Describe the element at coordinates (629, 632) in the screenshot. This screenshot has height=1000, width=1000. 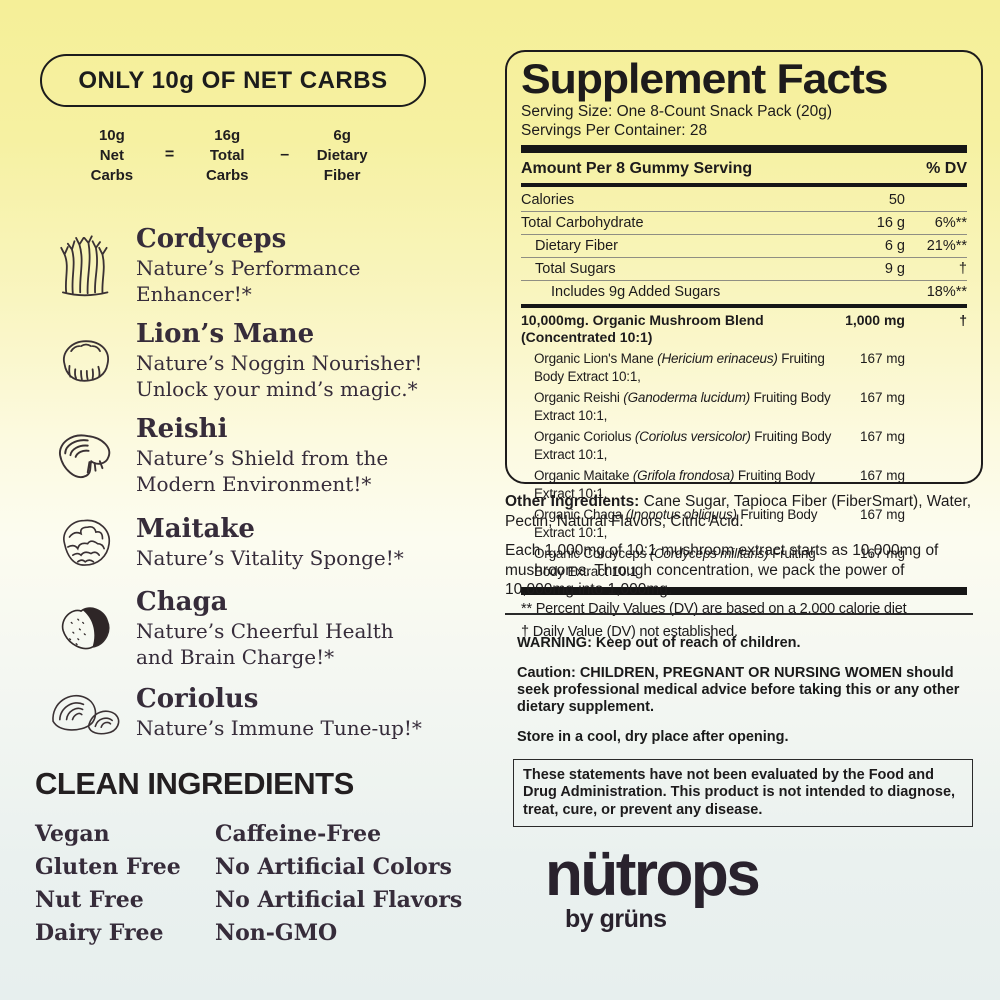
I see `footnote-dagger: † Daily Value (DV) not established.` at that location.